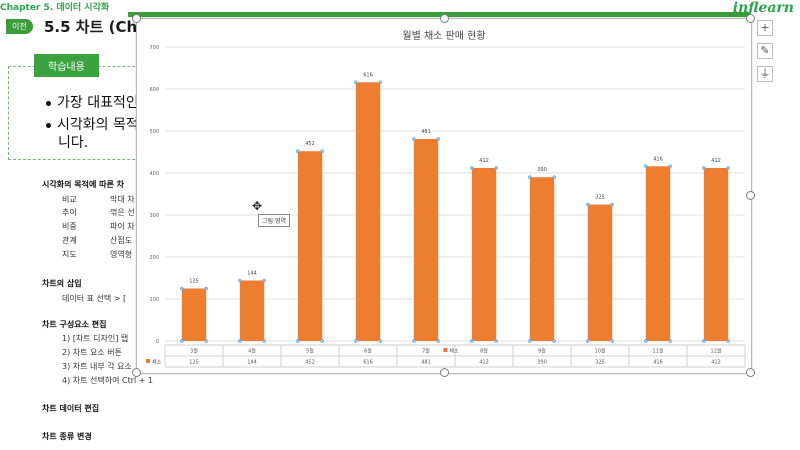  Describe the element at coordinates (19, 26) in the screenshot. I see `prev-button: 이전` at that location.